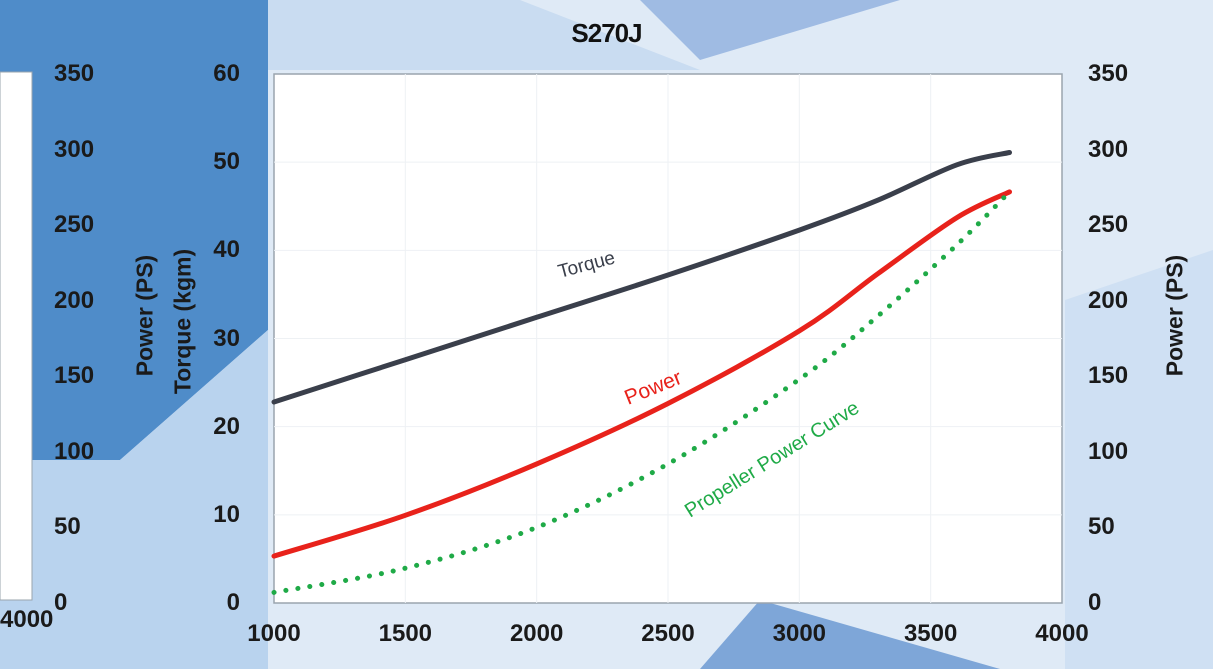 This screenshot has height=669, width=1213. I want to click on y-left-tick-label: 0, so click(233, 602).